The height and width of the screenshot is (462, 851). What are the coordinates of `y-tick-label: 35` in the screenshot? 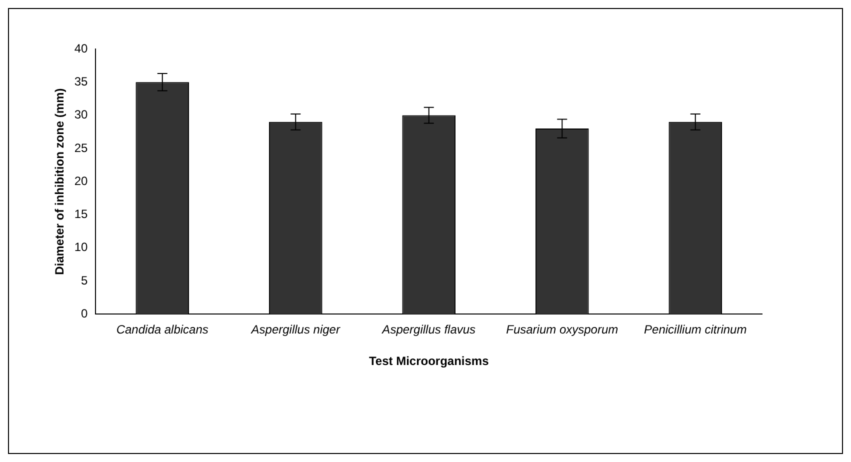 It's located at (81, 81).